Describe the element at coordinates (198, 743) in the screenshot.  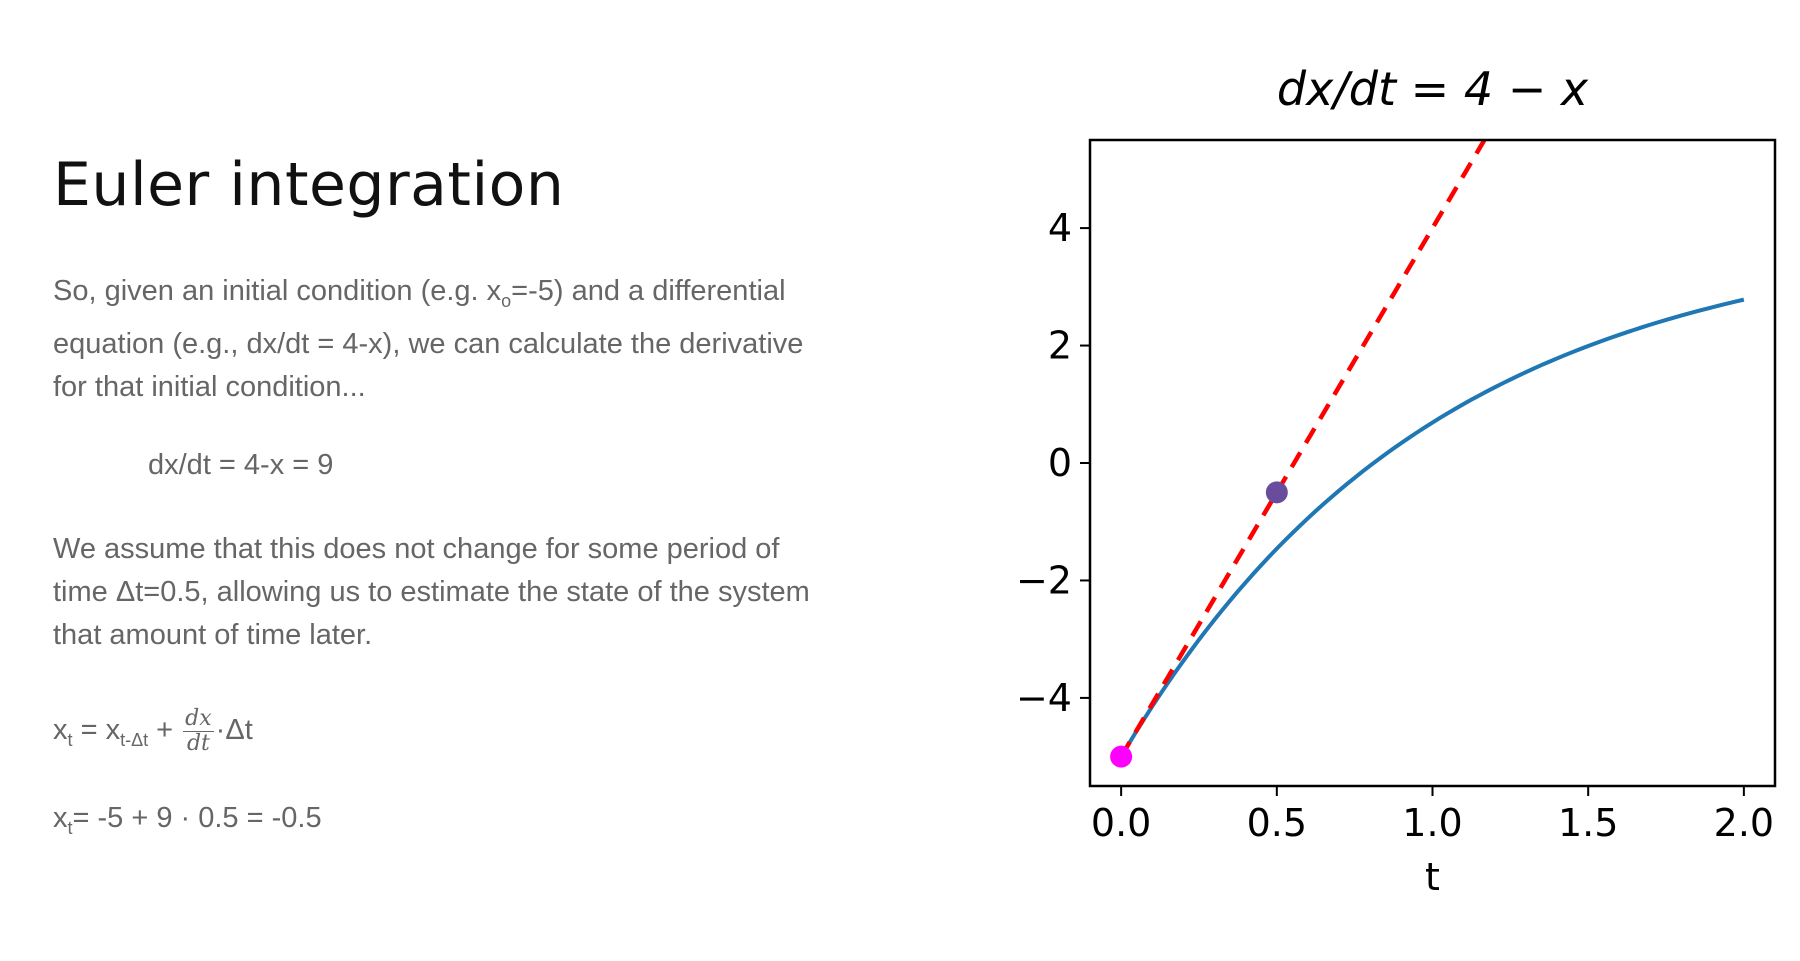
I see `fraction-denominator: dt` at that location.